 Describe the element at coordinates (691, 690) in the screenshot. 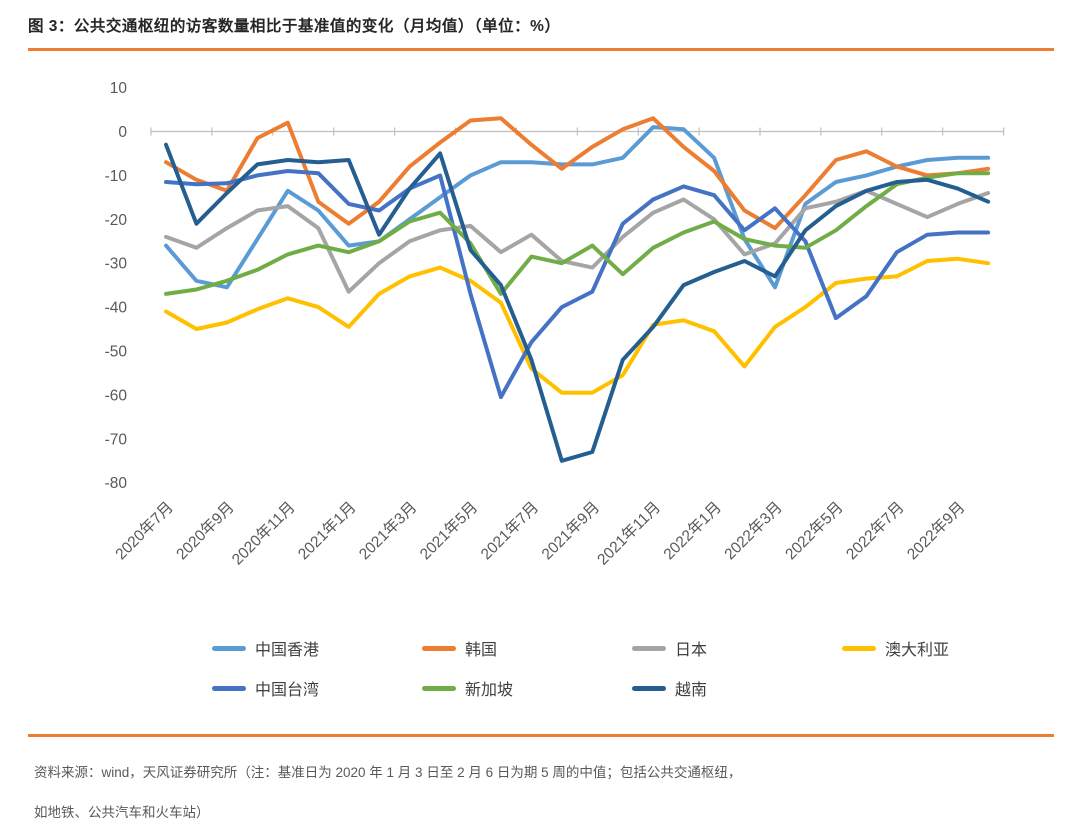

I see `legend-label-vietnam: 越南` at that location.